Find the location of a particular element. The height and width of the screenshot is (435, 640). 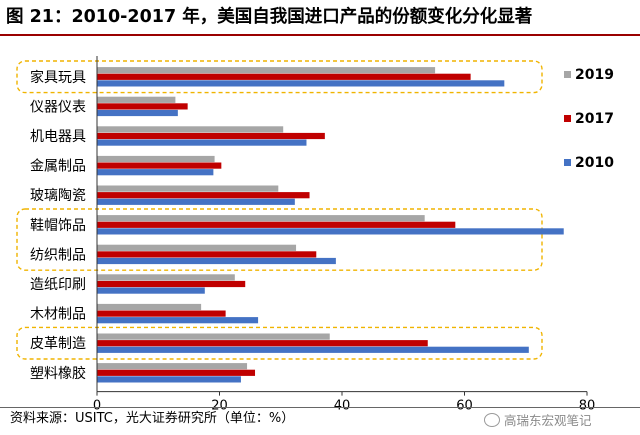

legend-label: 2017 is located at coordinates (594, 119).